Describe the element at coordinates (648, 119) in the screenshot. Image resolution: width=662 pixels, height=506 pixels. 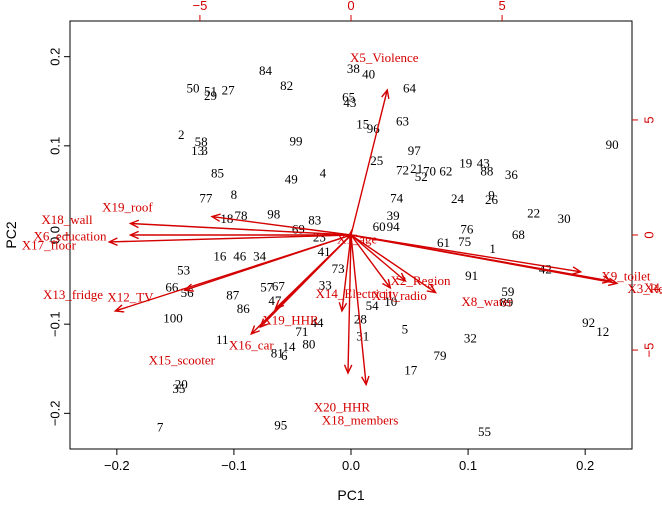
I see `right-loading-tick-label: 5` at that location.